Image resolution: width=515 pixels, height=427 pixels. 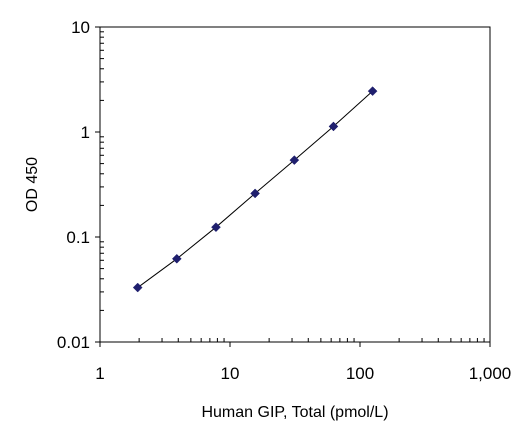 I want to click on y-tick-label: 0.1, so click(x=78, y=237).